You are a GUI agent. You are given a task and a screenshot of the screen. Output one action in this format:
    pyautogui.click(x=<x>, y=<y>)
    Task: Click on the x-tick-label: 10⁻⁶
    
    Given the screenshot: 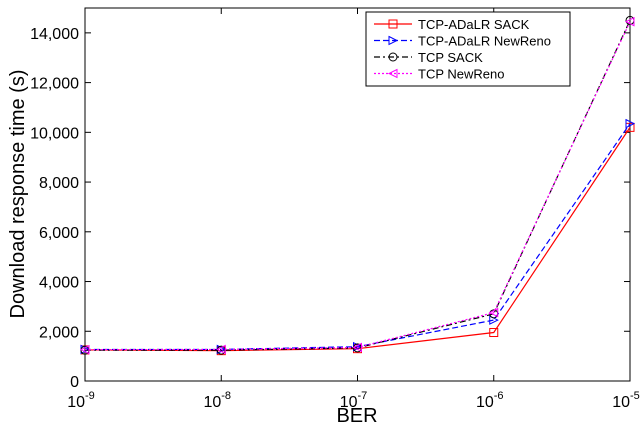 What is the action you would take?
    pyautogui.click(x=490, y=400)
    